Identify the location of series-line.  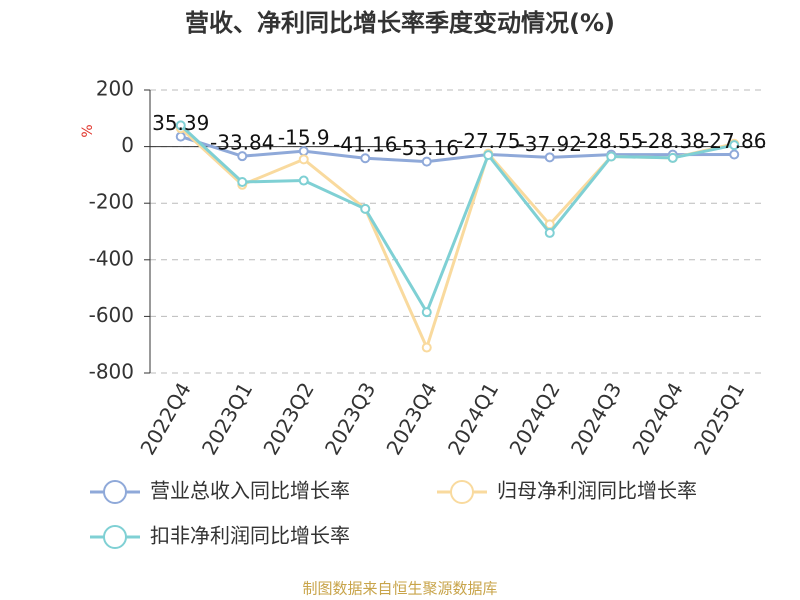
(457, 149).